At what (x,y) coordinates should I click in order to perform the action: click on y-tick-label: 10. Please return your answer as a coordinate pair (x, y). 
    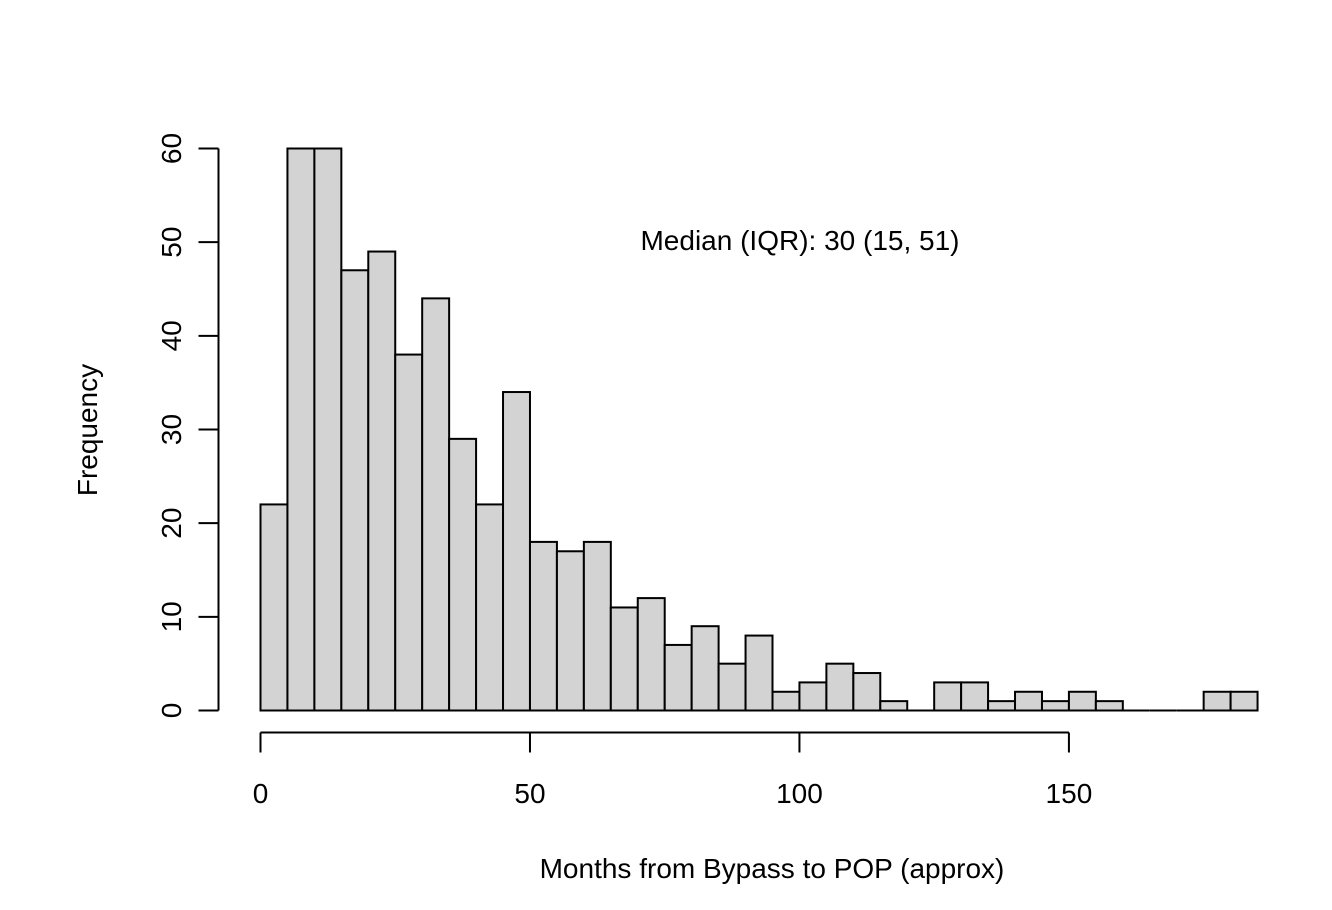
    Looking at the image, I should click on (171, 616).